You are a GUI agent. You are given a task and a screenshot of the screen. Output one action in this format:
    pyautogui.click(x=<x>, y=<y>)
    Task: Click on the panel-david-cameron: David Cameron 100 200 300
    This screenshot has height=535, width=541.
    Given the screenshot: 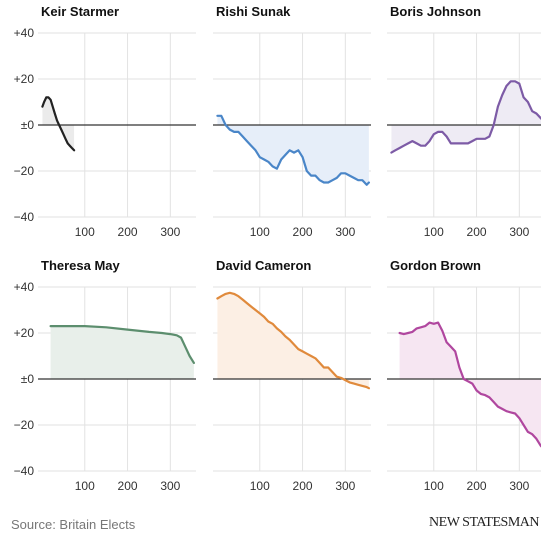 What is the action you would take?
    pyautogui.click(x=292, y=375)
    